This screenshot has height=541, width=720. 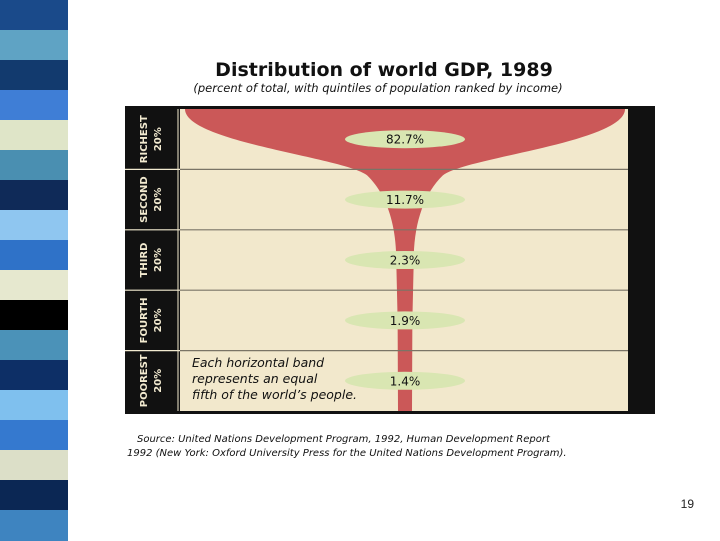 I want to click on data-label: 1.9%, so click(x=405, y=321).